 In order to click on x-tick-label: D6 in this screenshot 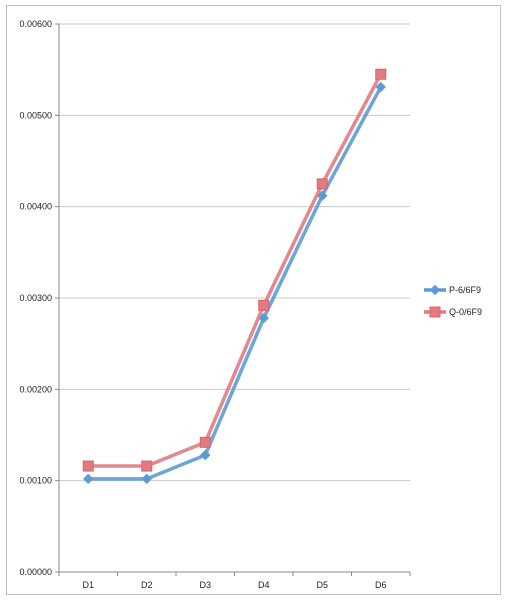, I will do `click(381, 585)`.